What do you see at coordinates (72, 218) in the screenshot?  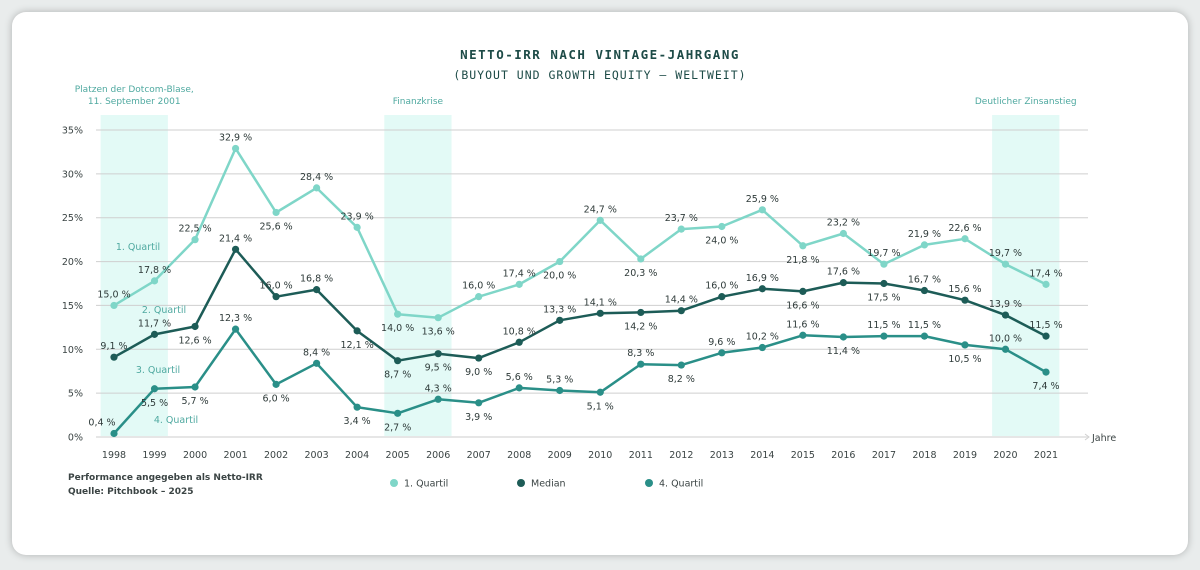 I see `y-tick-label: 25%` at bounding box center [72, 218].